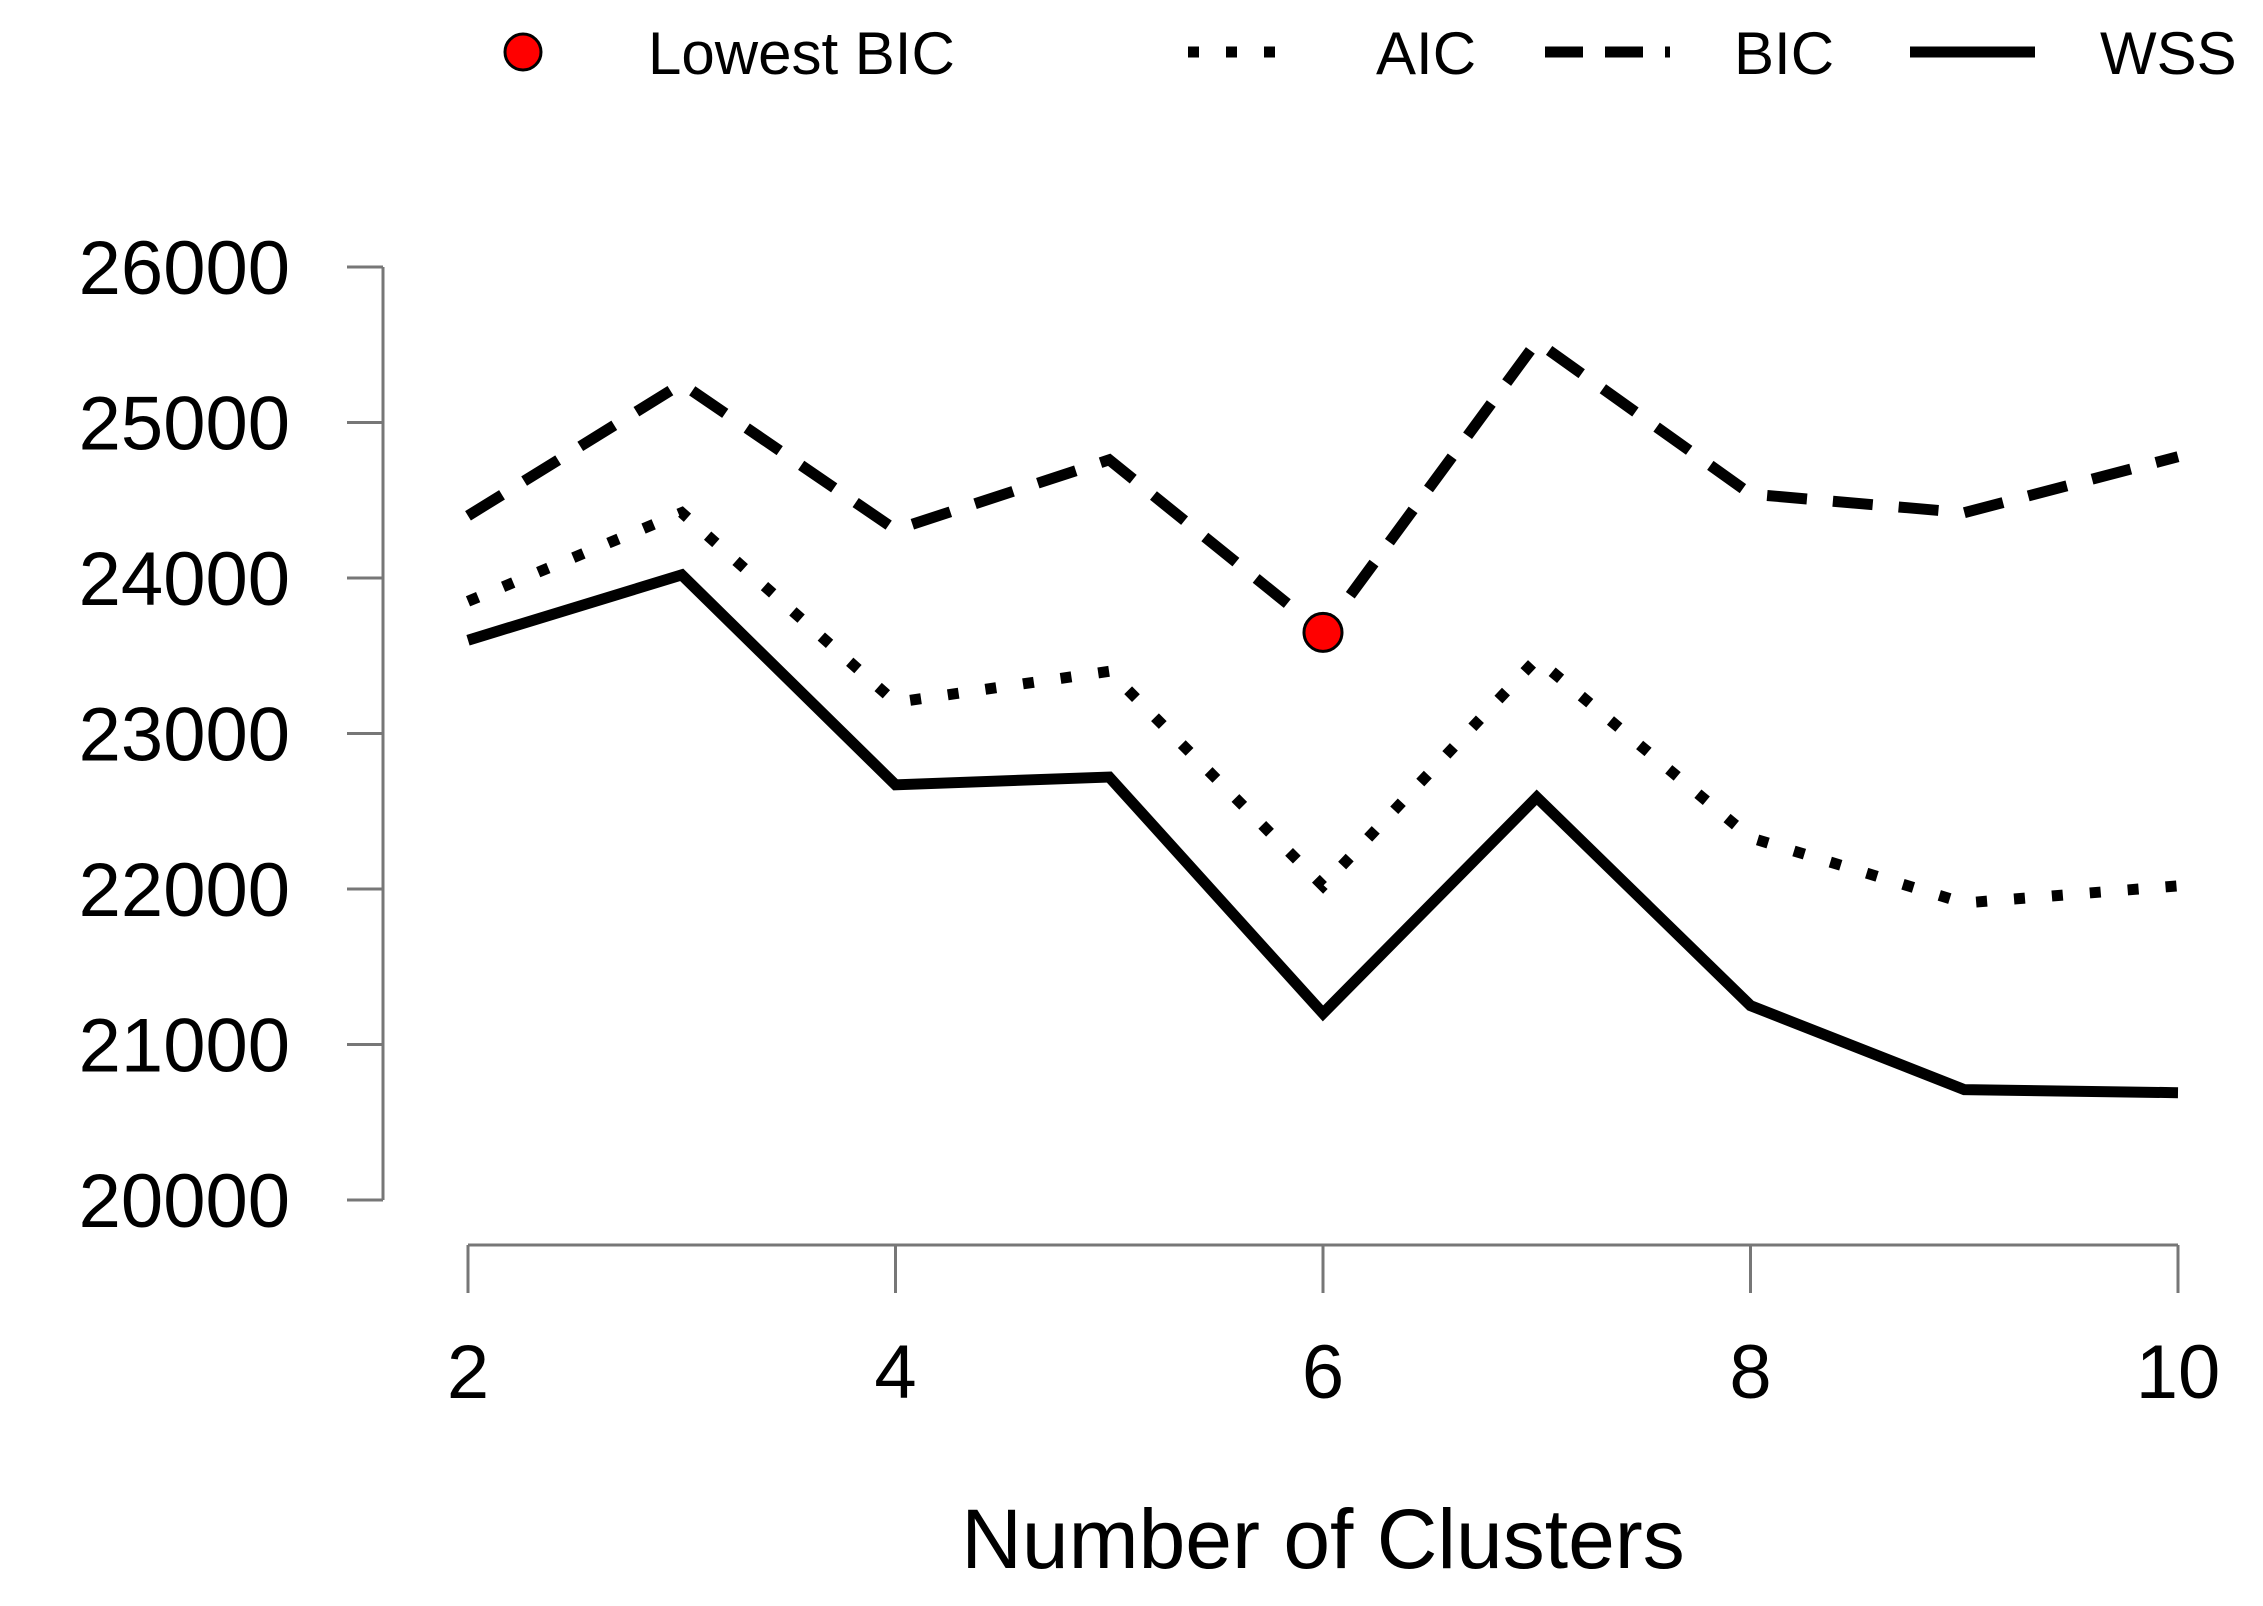  I want to click on legend: Lowest BIC AIC BIC WSS, so click(1370, 53).